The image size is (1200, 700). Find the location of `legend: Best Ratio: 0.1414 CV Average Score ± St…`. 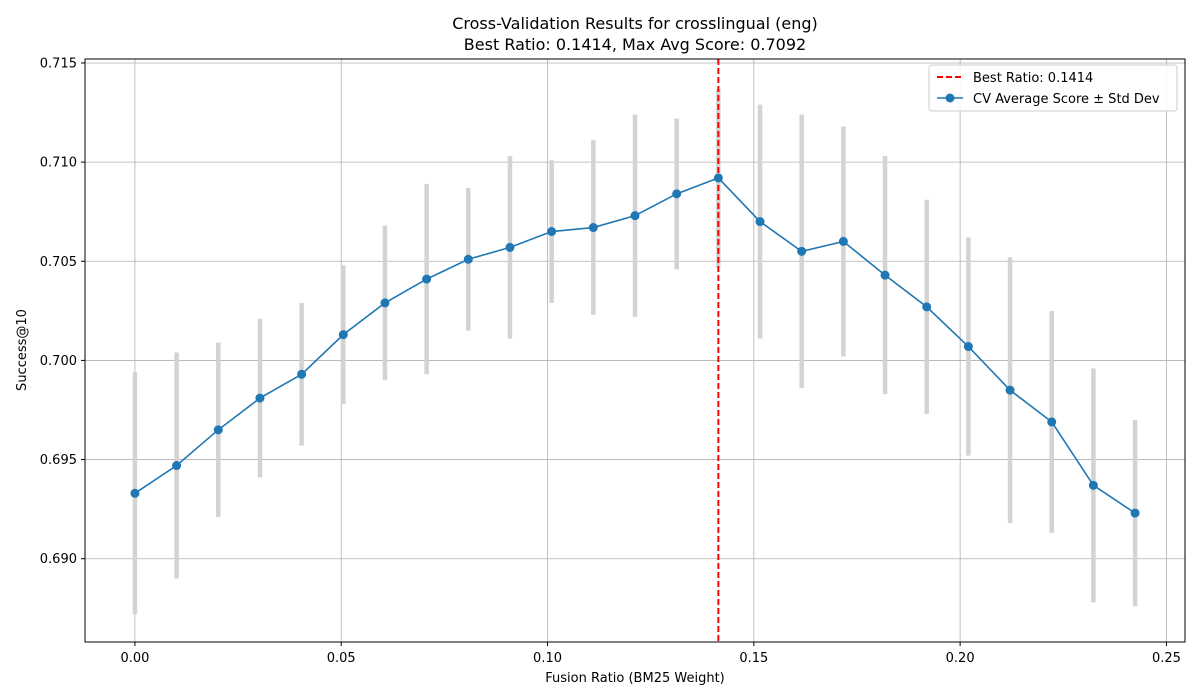

legend: Best Ratio: 0.1414 CV Average Score ± St… is located at coordinates (1053, 88).